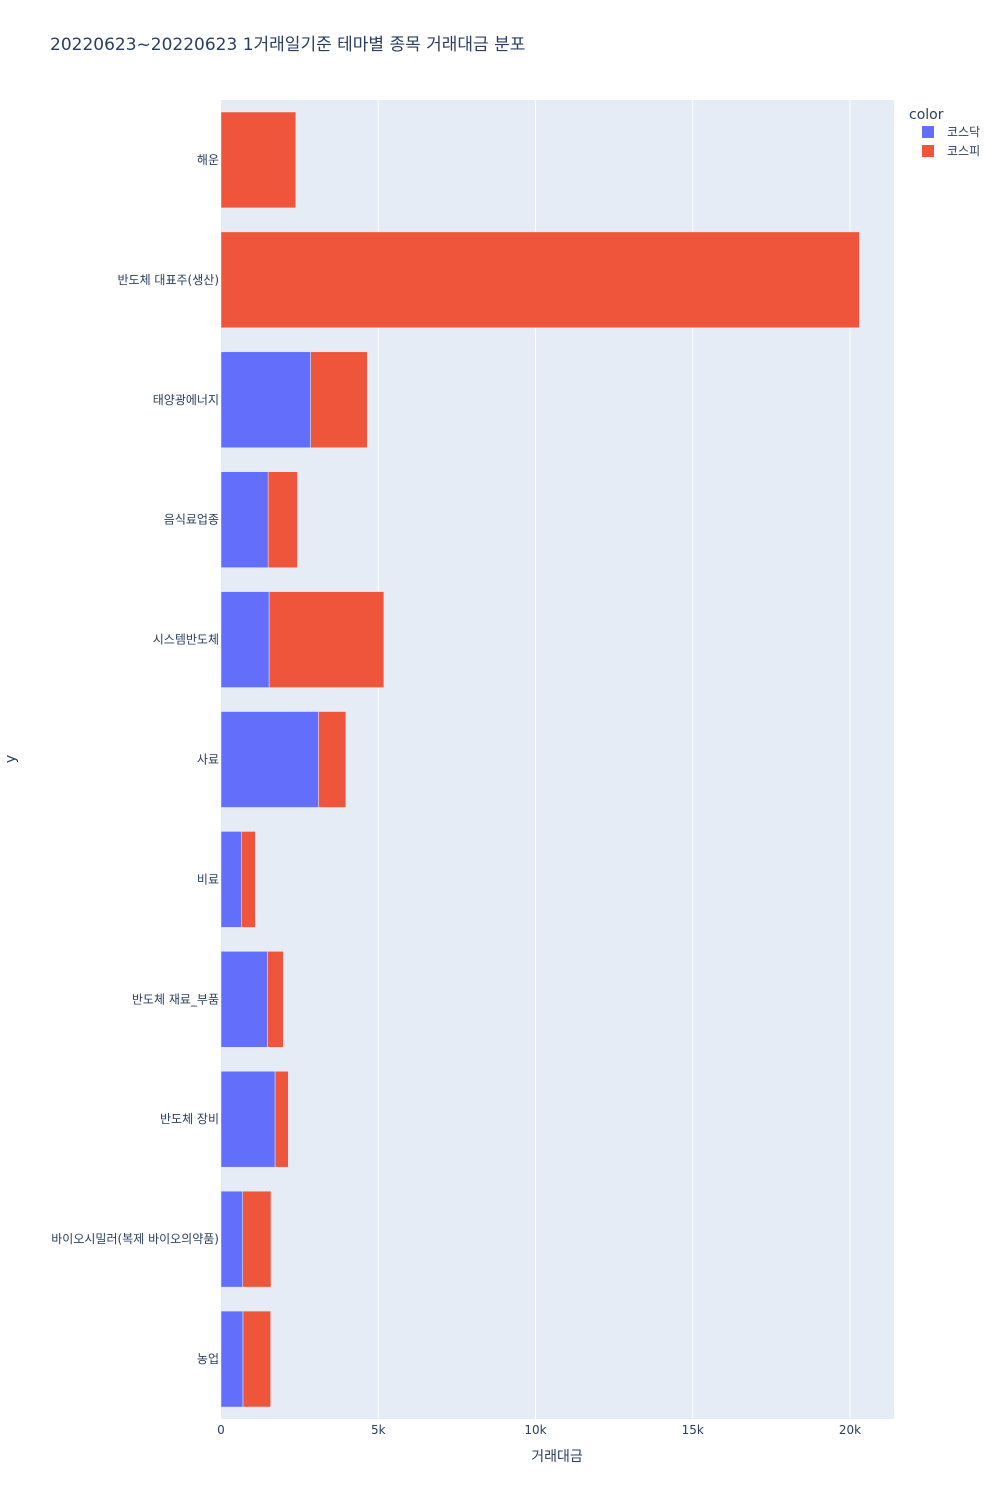  Describe the element at coordinates (135, 1238) in the screenshot. I see `y-tick-label: 바이오시밀러(복제 바이오의약품)` at that location.